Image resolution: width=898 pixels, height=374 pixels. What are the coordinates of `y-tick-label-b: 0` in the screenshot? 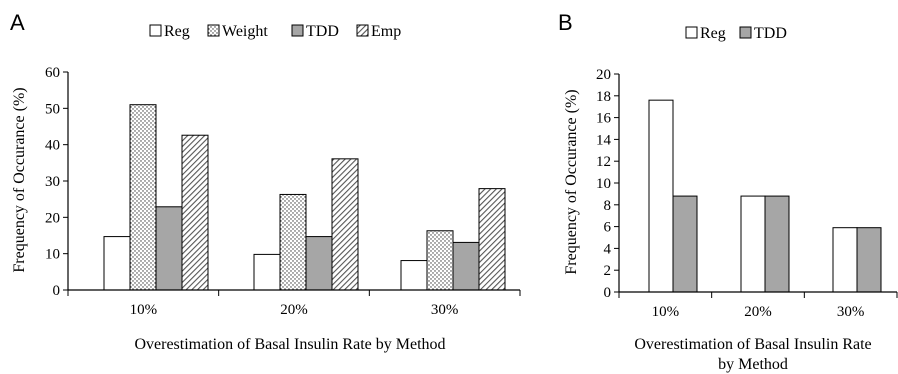 It's located at (608, 293).